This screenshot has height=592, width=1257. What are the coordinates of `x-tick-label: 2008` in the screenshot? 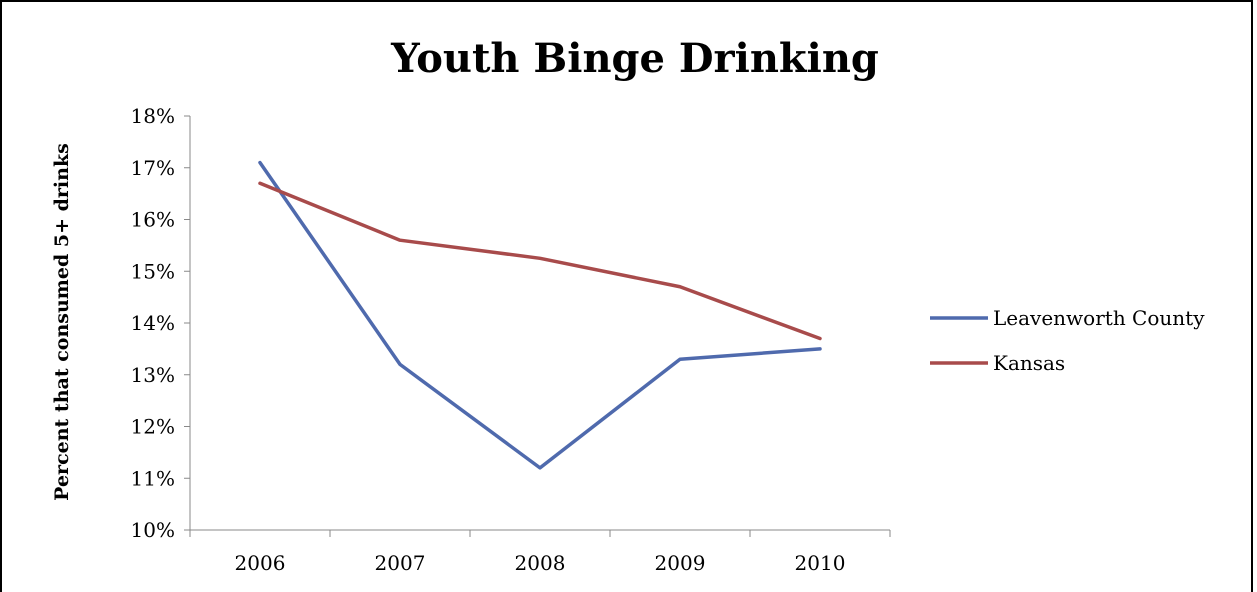 It's located at (540, 563).